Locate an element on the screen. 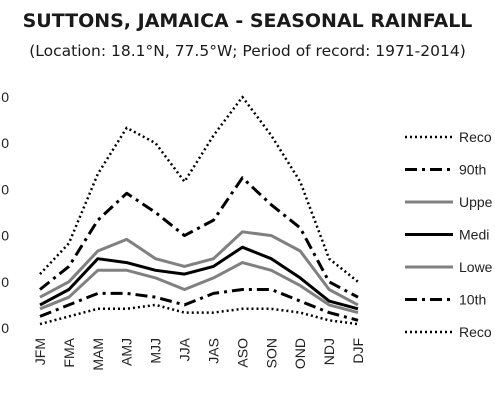 This screenshot has height=400, width=495. x-tick-label: ASO is located at coordinates (242, 353).